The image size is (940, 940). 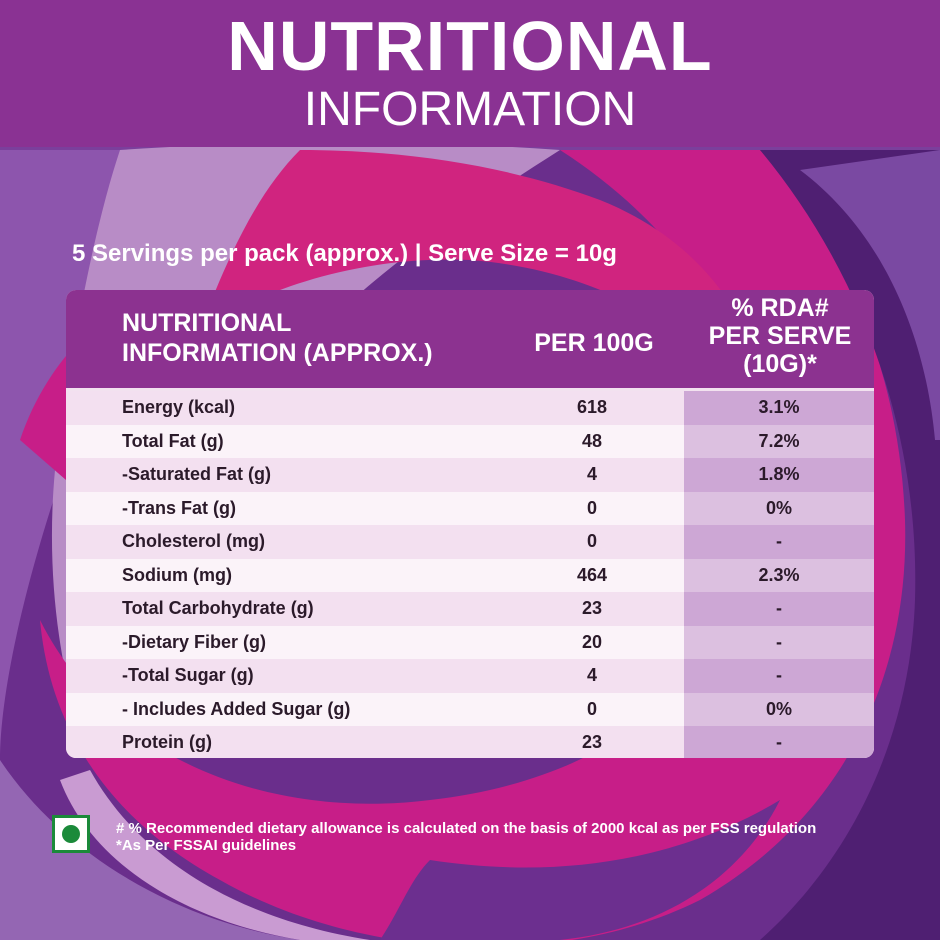 What do you see at coordinates (470, 109) in the screenshot?
I see `page-subtitle: INFORMATION` at bounding box center [470, 109].